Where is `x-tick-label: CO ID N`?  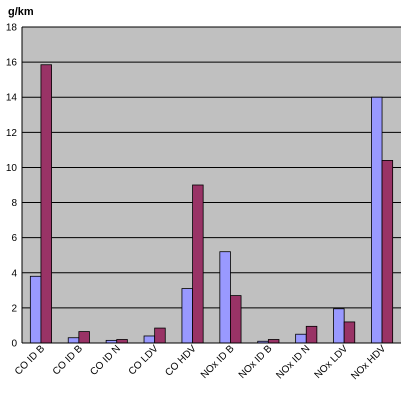 x-tick-label: CO ID N is located at coordinates (105, 360).